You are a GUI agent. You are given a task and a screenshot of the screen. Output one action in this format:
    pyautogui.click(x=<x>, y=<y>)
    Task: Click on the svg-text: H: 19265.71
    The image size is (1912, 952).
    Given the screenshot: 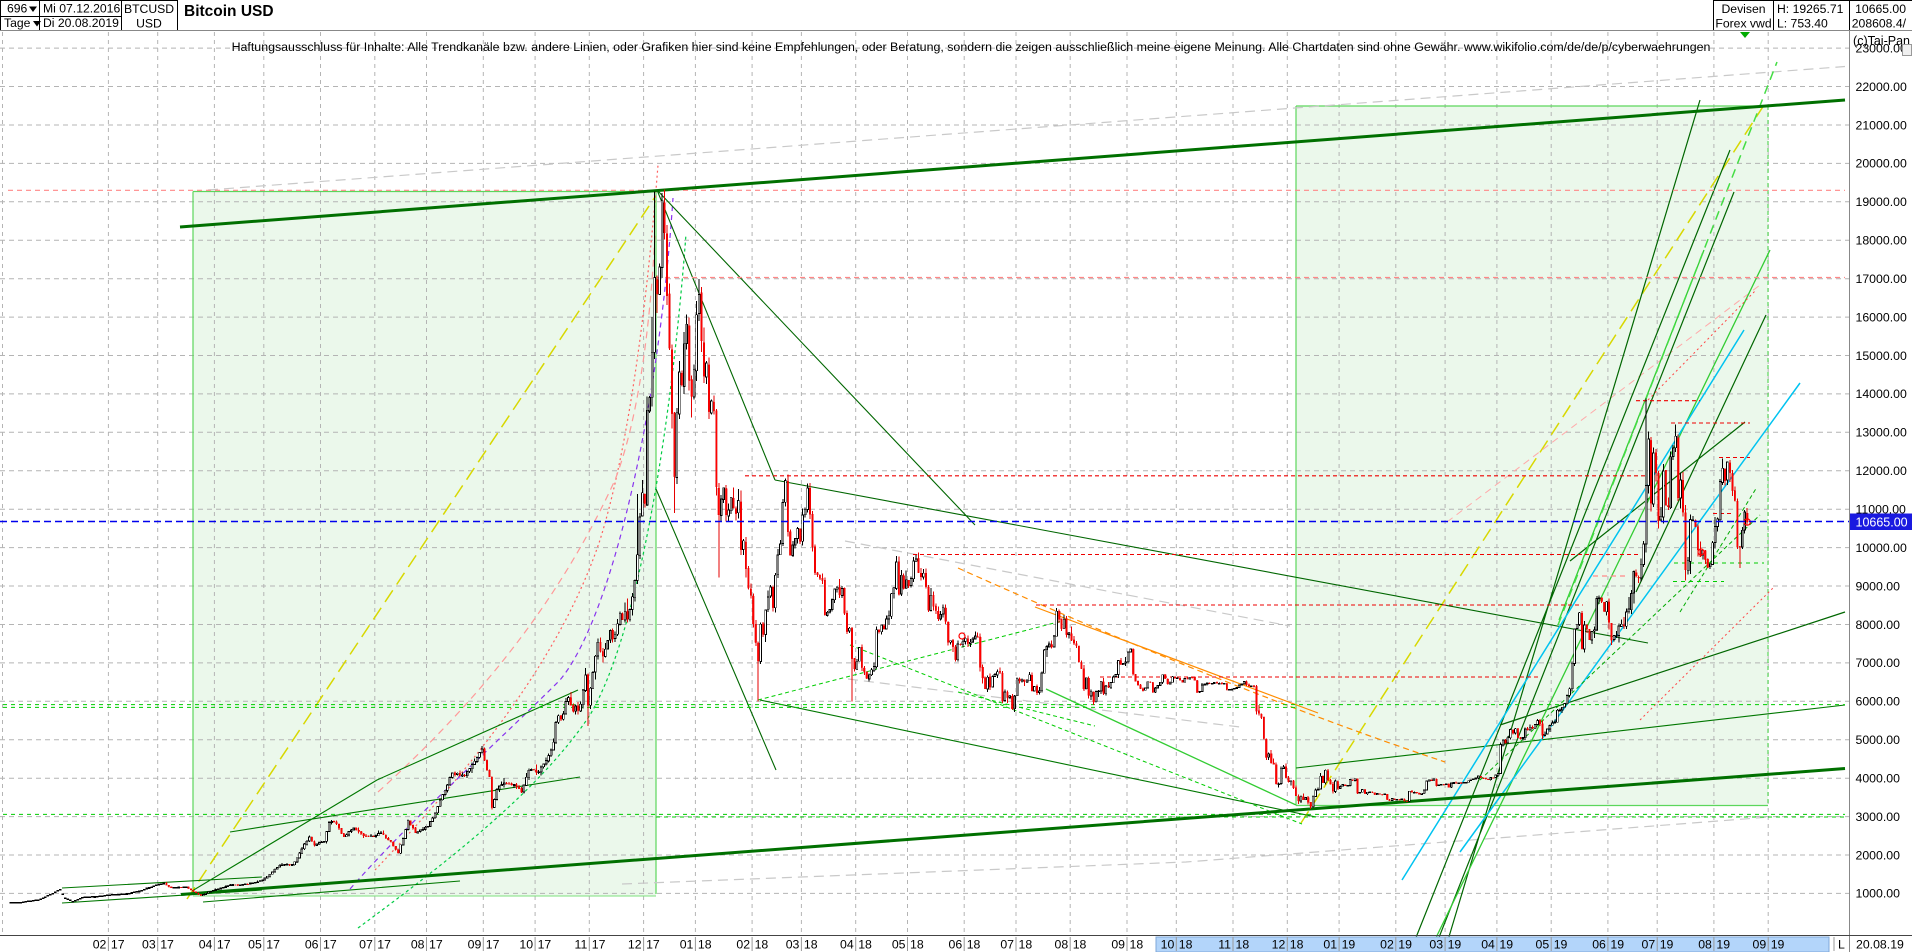 What is the action you would take?
    pyautogui.click(x=1810, y=9)
    